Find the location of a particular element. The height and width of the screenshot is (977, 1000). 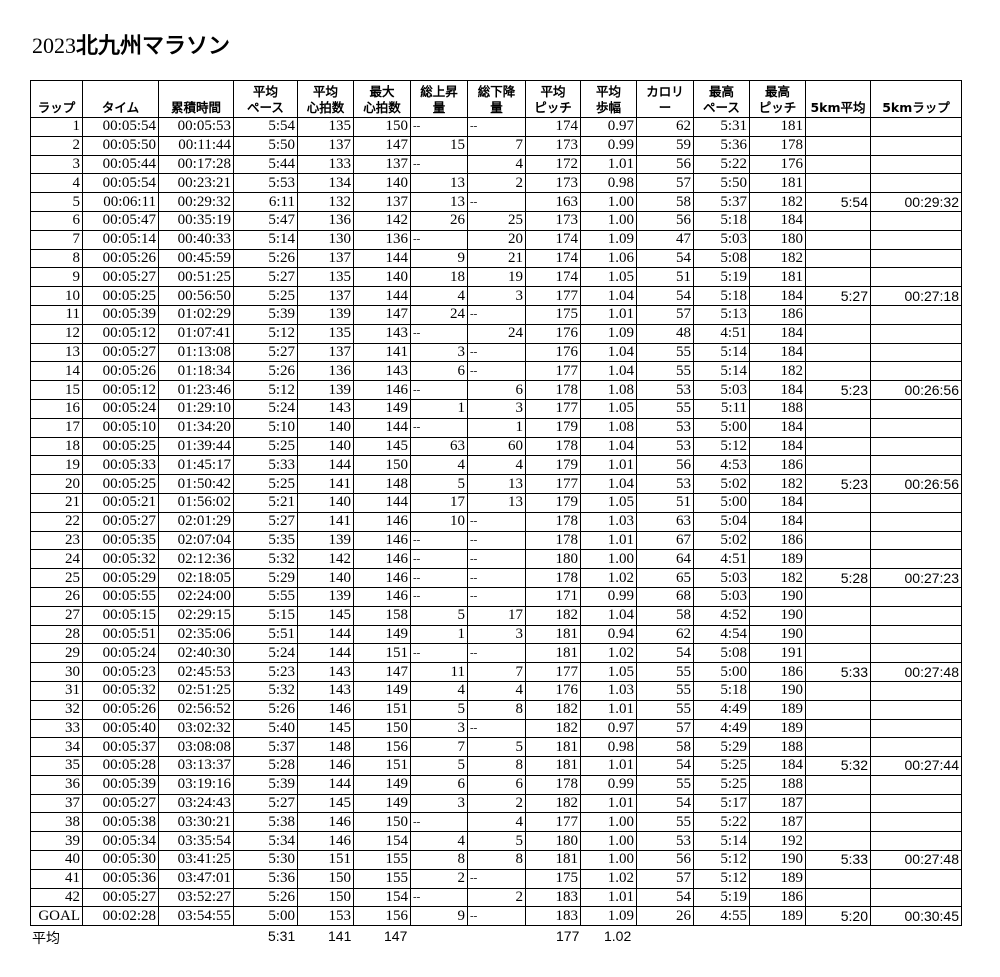

cell-calories: 56 is located at coordinates (665, 465).